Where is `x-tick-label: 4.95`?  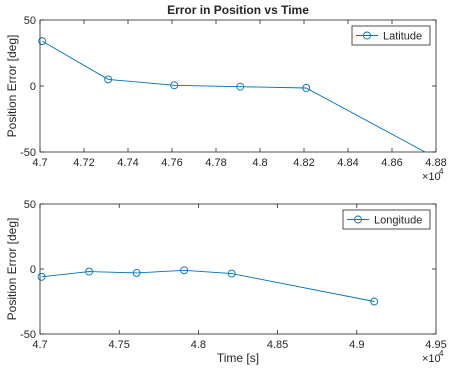 x-tick-label: 4.95 is located at coordinates (435, 345).